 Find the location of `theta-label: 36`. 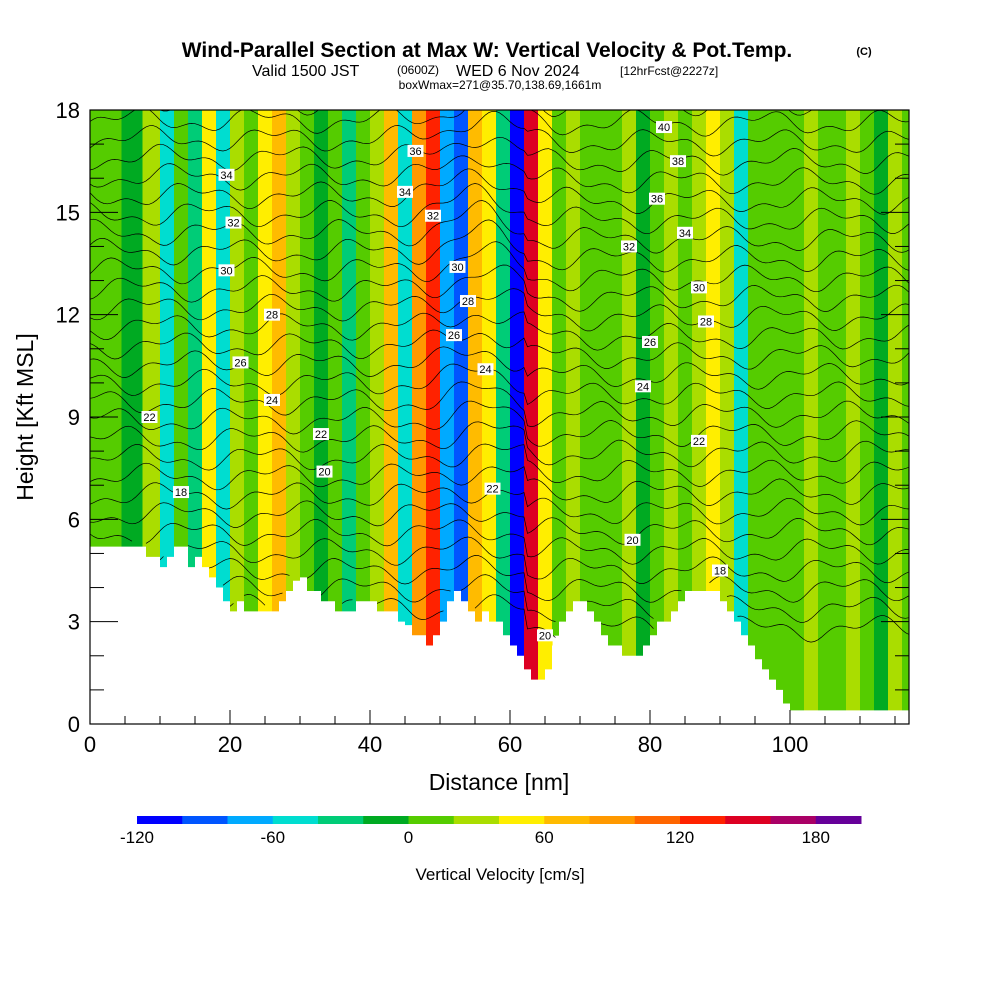

theta-label: 36 is located at coordinates (415, 152).